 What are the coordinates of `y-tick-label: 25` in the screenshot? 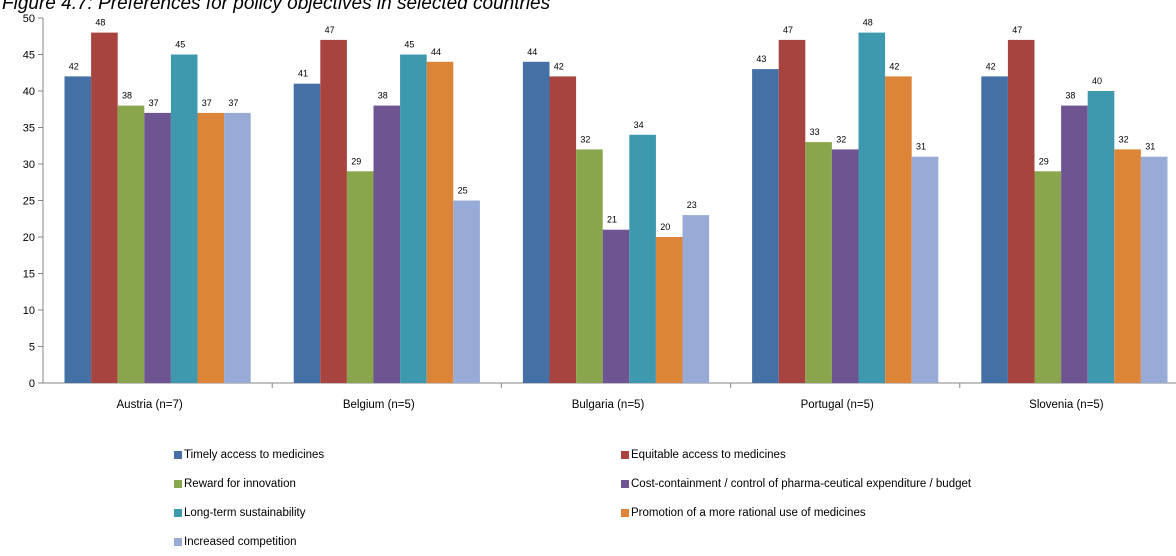 It's located at (29, 202).